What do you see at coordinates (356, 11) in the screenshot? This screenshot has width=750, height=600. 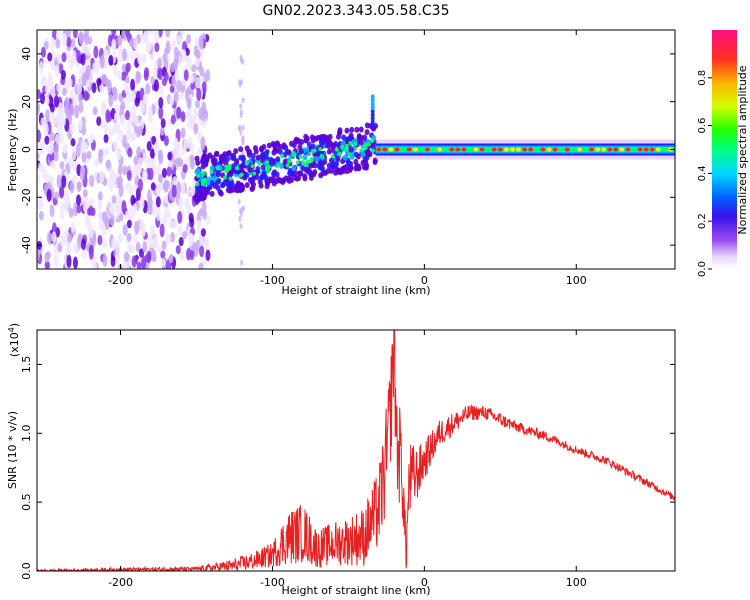 I see `chart-title: GN02.2023.343.05.58.C35` at bounding box center [356, 11].